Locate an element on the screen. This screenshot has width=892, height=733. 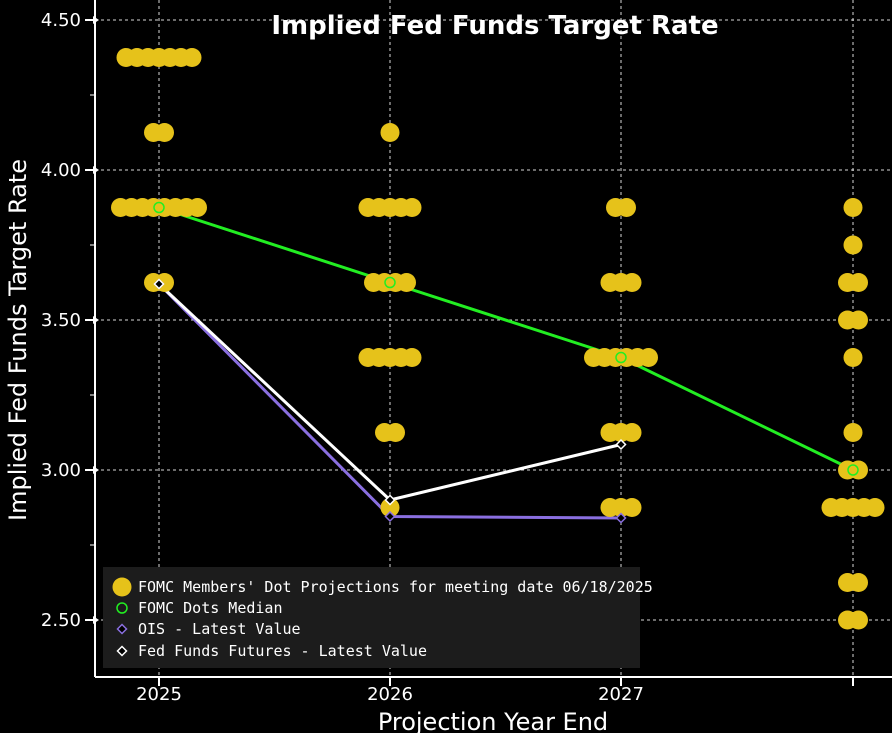
legend-entry-median: FOMC Dots Median is located at coordinates (210, 608).